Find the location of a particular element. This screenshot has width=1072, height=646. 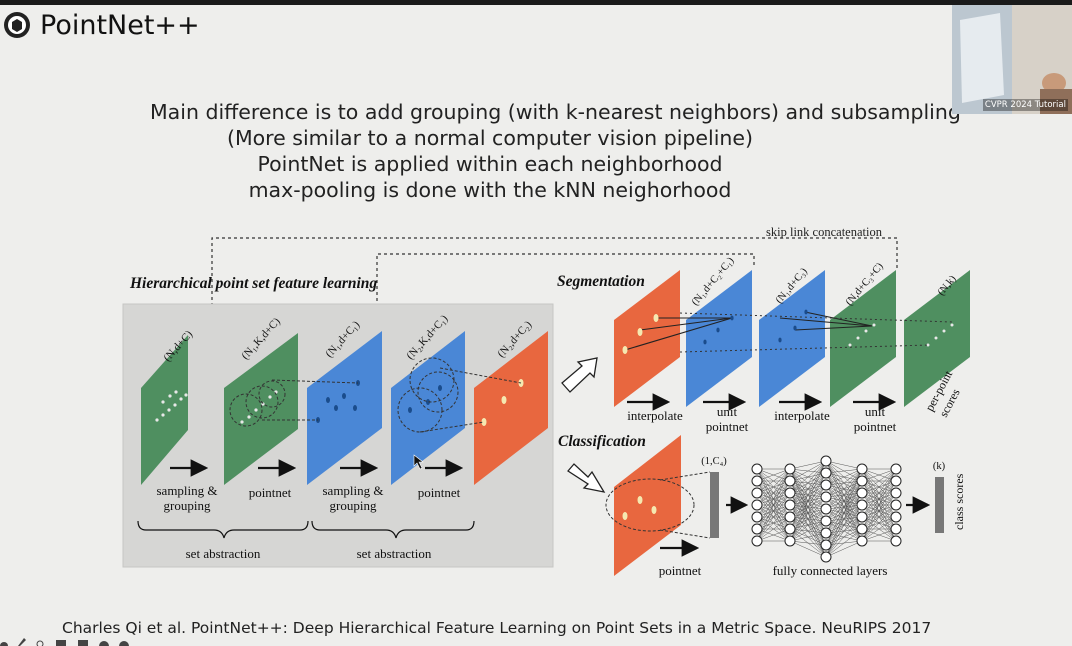

seg-label-unit-2: unit is located at coordinates (875, 411).